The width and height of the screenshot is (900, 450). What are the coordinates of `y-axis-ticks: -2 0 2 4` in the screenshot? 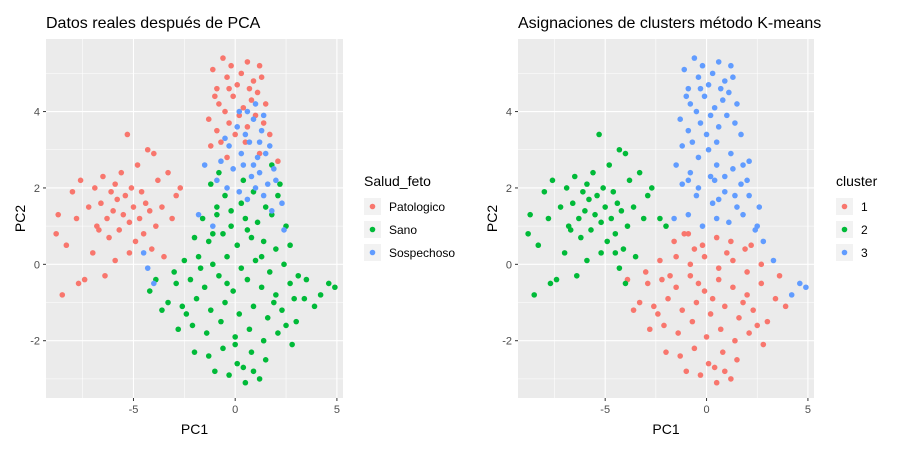 It's located at (510, 227).